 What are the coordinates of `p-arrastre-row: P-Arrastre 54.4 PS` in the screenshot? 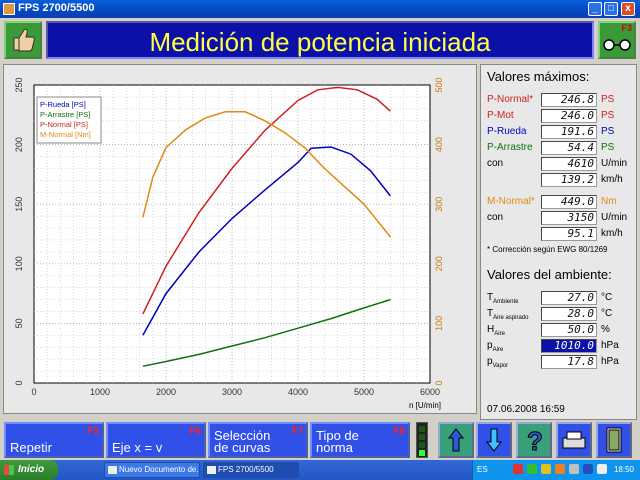 It's located at (562, 148).